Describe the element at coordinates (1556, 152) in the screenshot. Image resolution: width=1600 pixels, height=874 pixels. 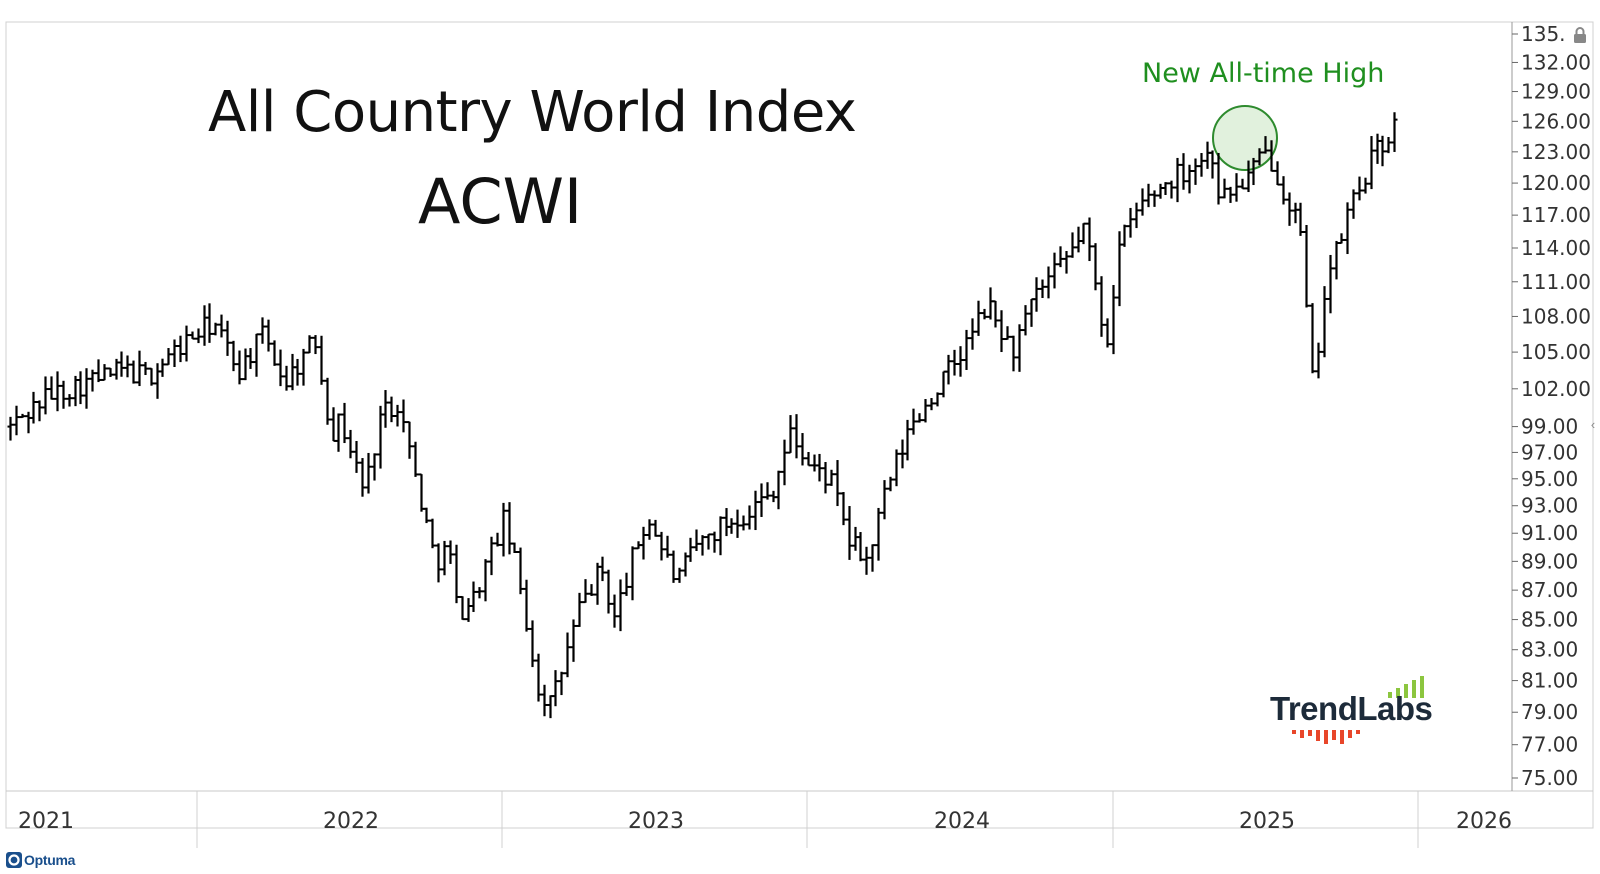
I see `y-tick-label: 123.00` at that location.